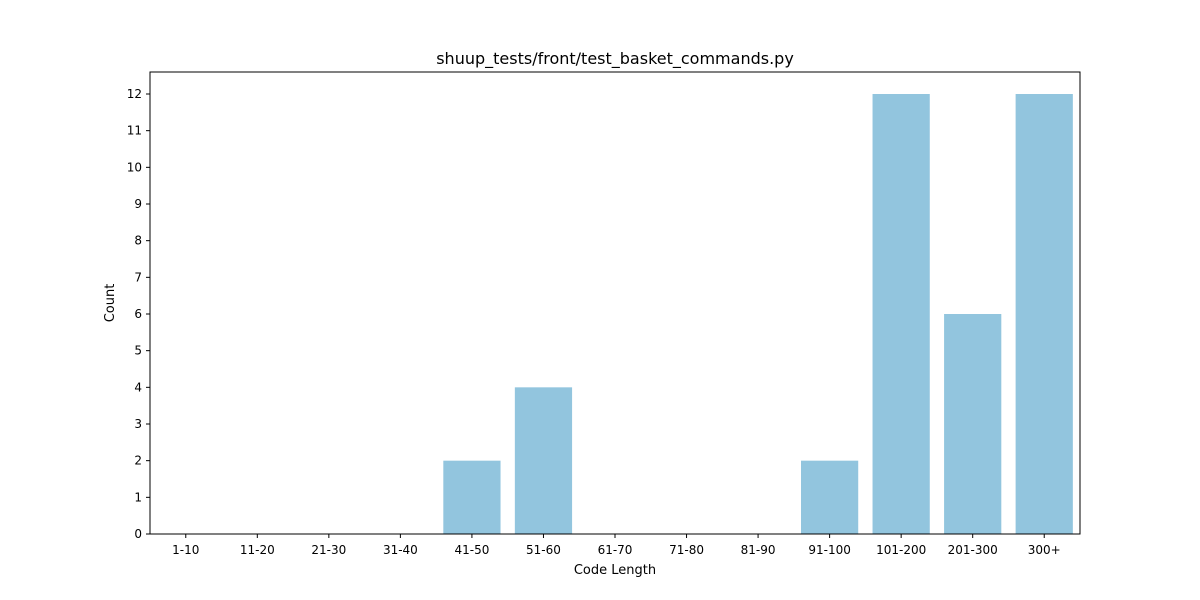 This screenshot has width=1200, height=600. What do you see at coordinates (138, 461) in the screenshot?
I see `y-tick-label: 2` at bounding box center [138, 461].